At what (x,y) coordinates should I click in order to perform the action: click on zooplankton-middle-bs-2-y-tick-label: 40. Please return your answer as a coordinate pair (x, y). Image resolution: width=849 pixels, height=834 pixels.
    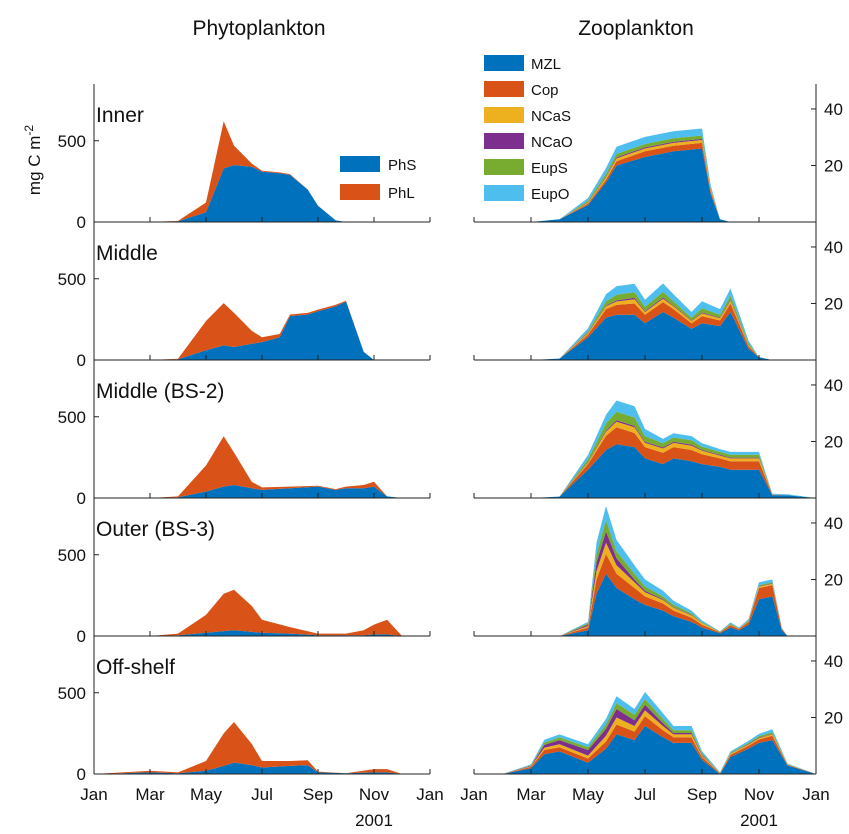
    Looking at the image, I should click on (833, 385).